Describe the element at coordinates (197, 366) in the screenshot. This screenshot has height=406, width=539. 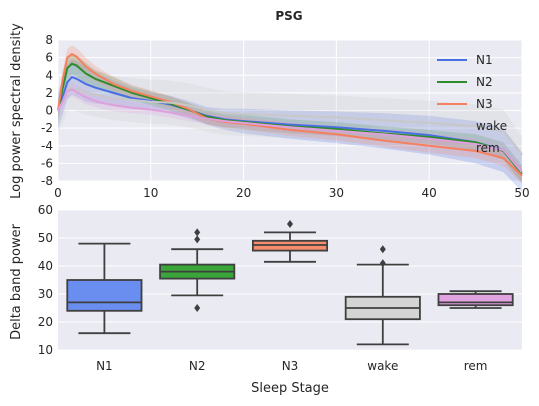
I see `bottom-x-tick-label: N2` at that location.